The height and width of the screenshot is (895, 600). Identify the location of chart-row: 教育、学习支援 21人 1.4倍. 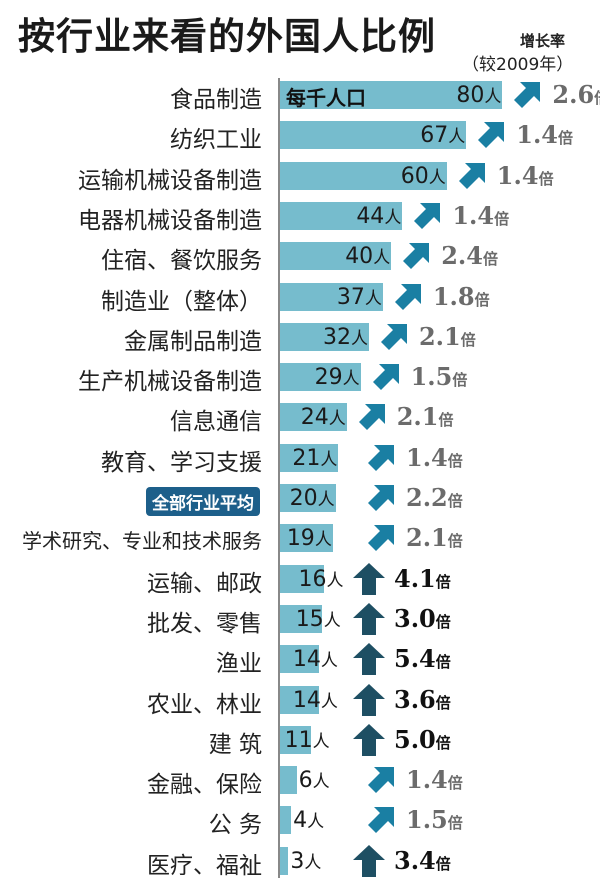
(300, 459).